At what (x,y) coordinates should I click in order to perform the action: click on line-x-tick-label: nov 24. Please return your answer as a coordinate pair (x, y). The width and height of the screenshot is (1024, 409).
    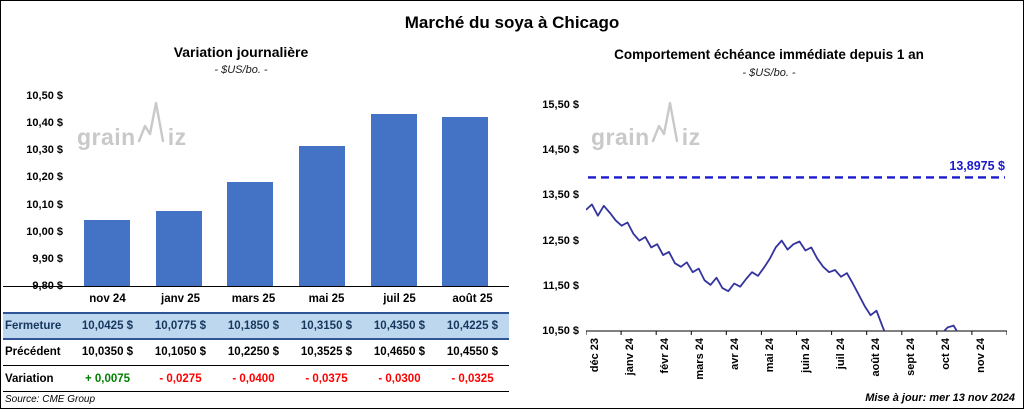
    Looking at the image, I should click on (980, 355).